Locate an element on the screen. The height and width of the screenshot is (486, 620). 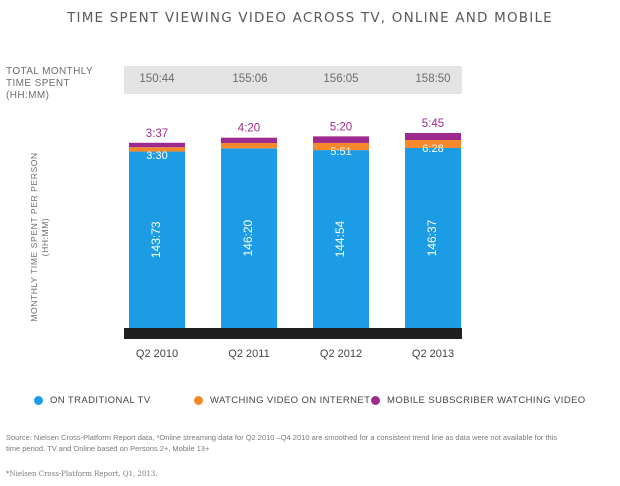
bar-segment-tv-q2-2012 is located at coordinates (341, 239).